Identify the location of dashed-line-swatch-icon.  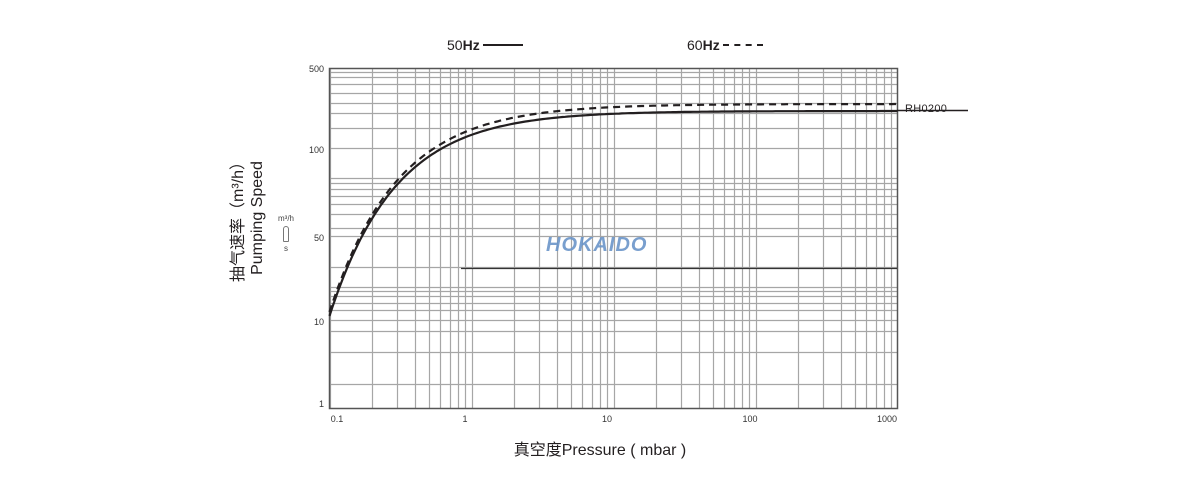
(742, 45).